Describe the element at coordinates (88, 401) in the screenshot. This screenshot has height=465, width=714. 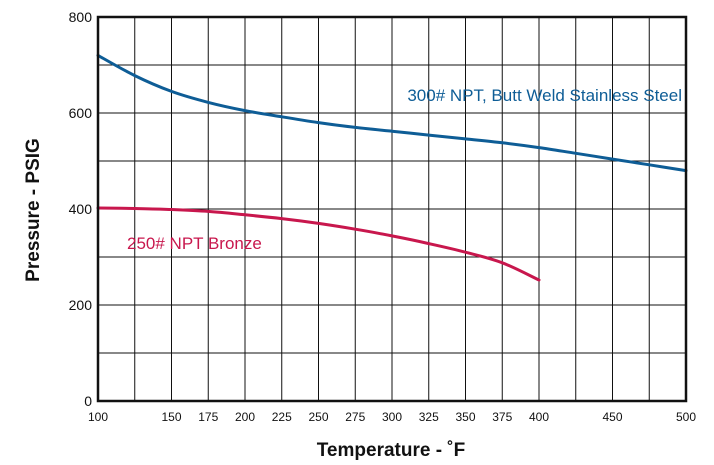
I see `y-tick-label: 0` at that location.